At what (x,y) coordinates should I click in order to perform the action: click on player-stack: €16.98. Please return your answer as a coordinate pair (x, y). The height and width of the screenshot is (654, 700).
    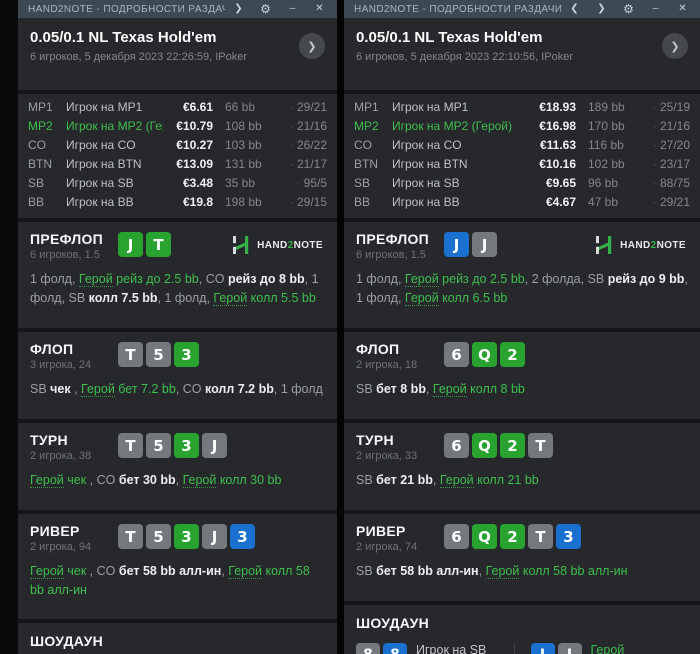
    Looking at the image, I should click on (557, 125).